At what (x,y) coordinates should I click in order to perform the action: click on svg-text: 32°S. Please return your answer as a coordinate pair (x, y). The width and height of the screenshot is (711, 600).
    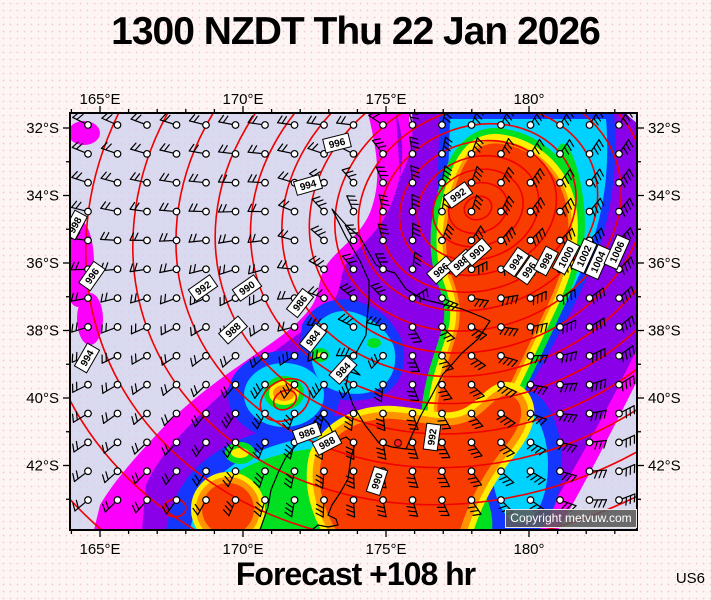
    Looking at the image, I should click on (42, 128).